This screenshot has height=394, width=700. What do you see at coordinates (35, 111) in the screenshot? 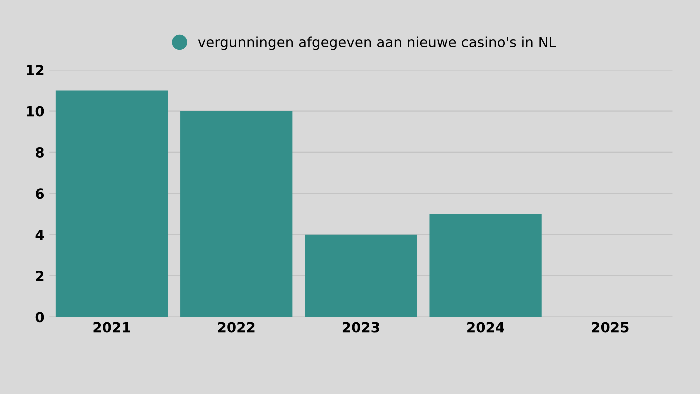
I see `y-tick-label: 10` at bounding box center [35, 111].